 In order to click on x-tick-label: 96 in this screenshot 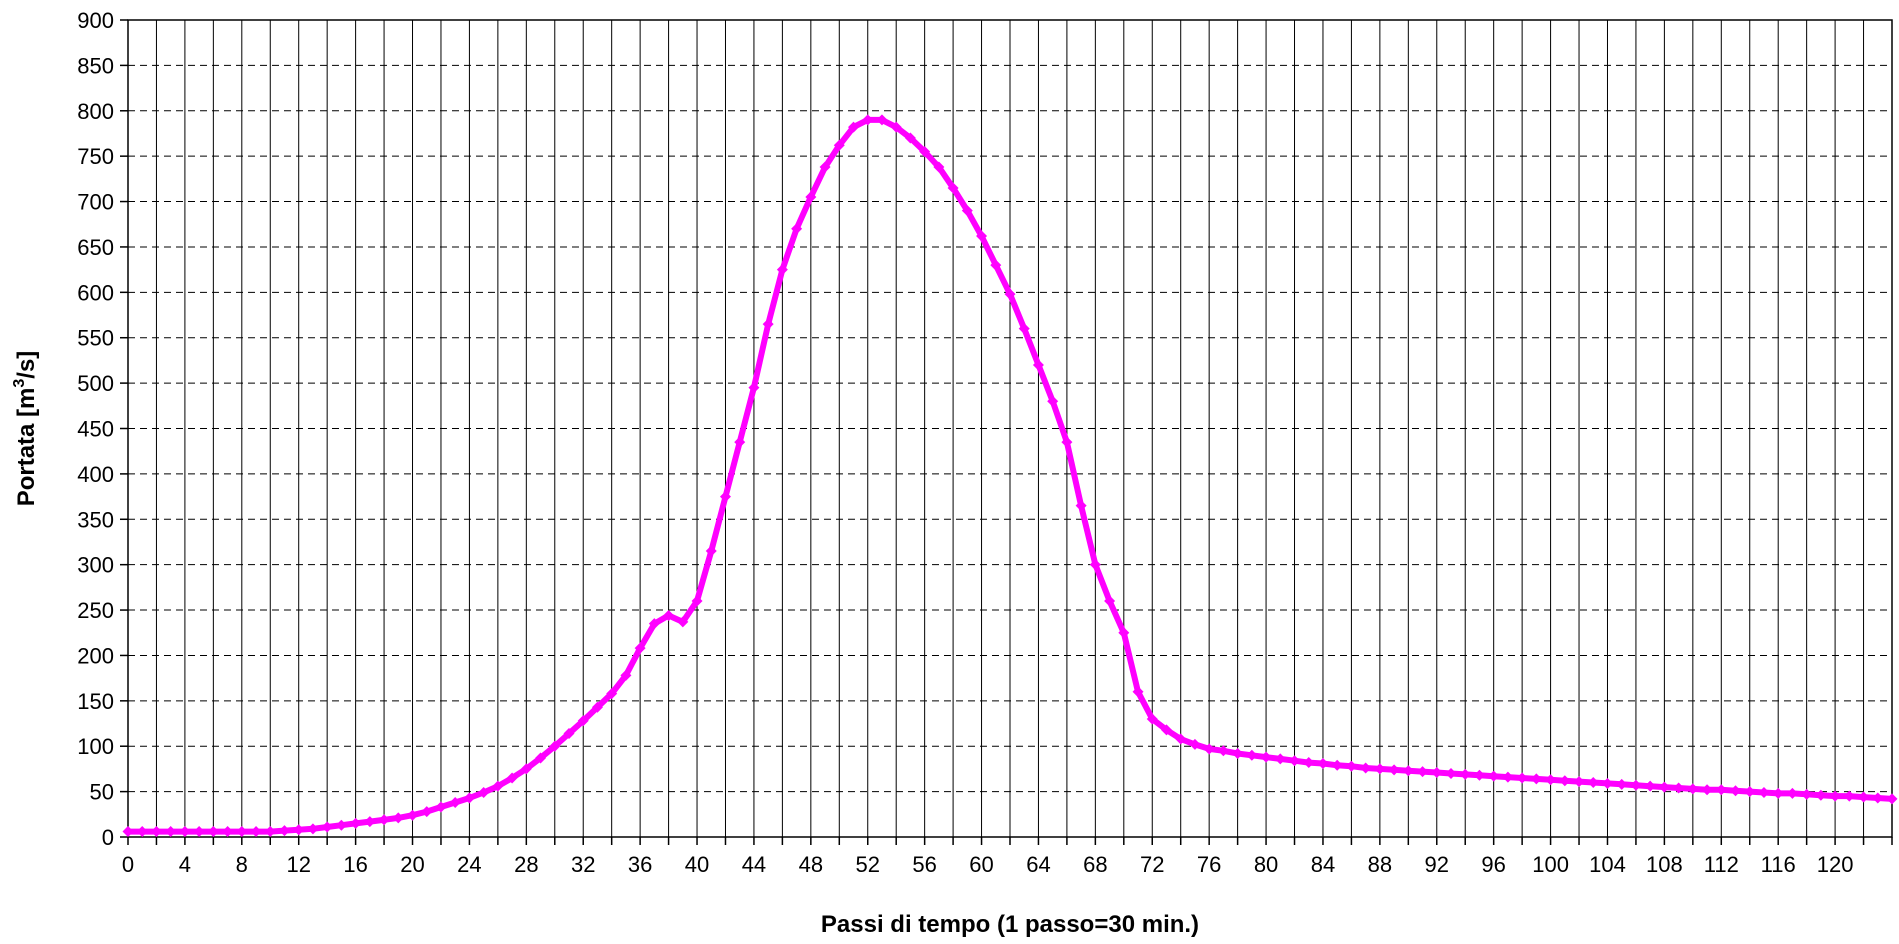, I will do `click(1493, 864)`.